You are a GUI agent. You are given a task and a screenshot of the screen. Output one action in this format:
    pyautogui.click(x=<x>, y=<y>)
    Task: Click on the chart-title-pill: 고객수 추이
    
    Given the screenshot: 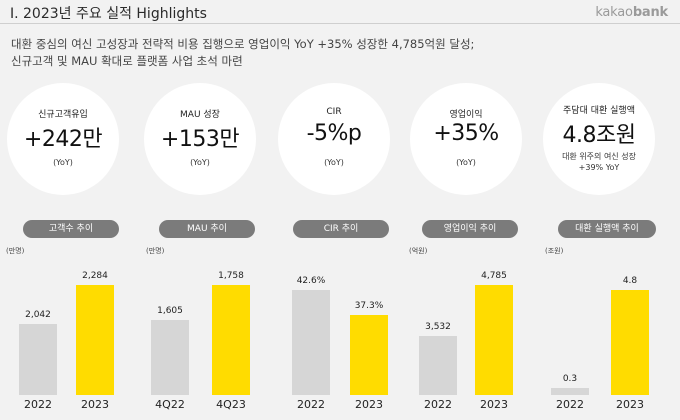 What is the action you would take?
    pyautogui.click(x=71, y=229)
    